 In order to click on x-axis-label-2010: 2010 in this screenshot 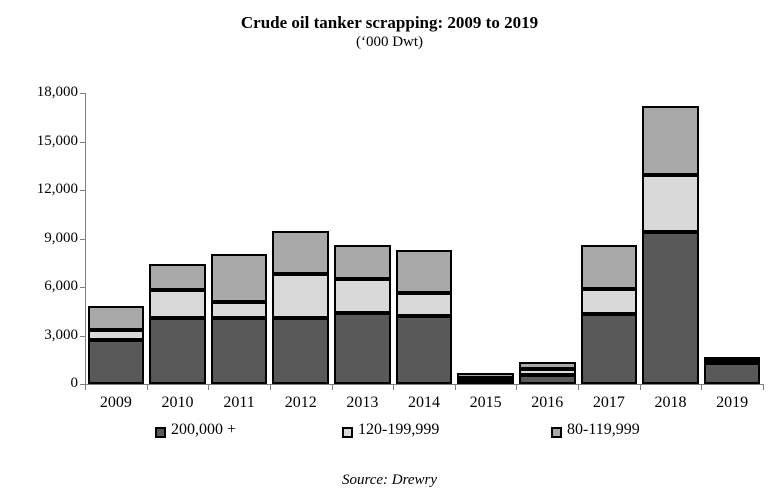, I will do `click(177, 402)`.